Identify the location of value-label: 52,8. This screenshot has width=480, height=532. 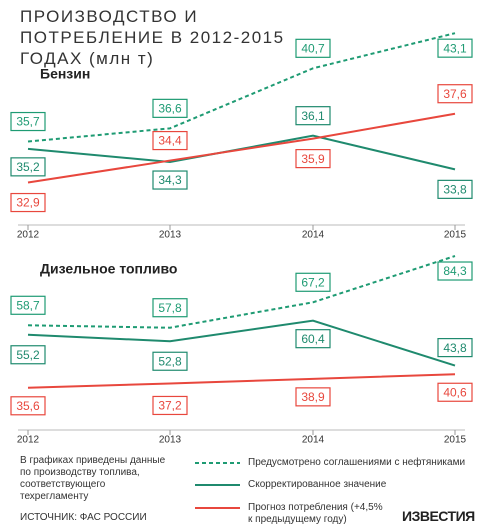
(170, 361).